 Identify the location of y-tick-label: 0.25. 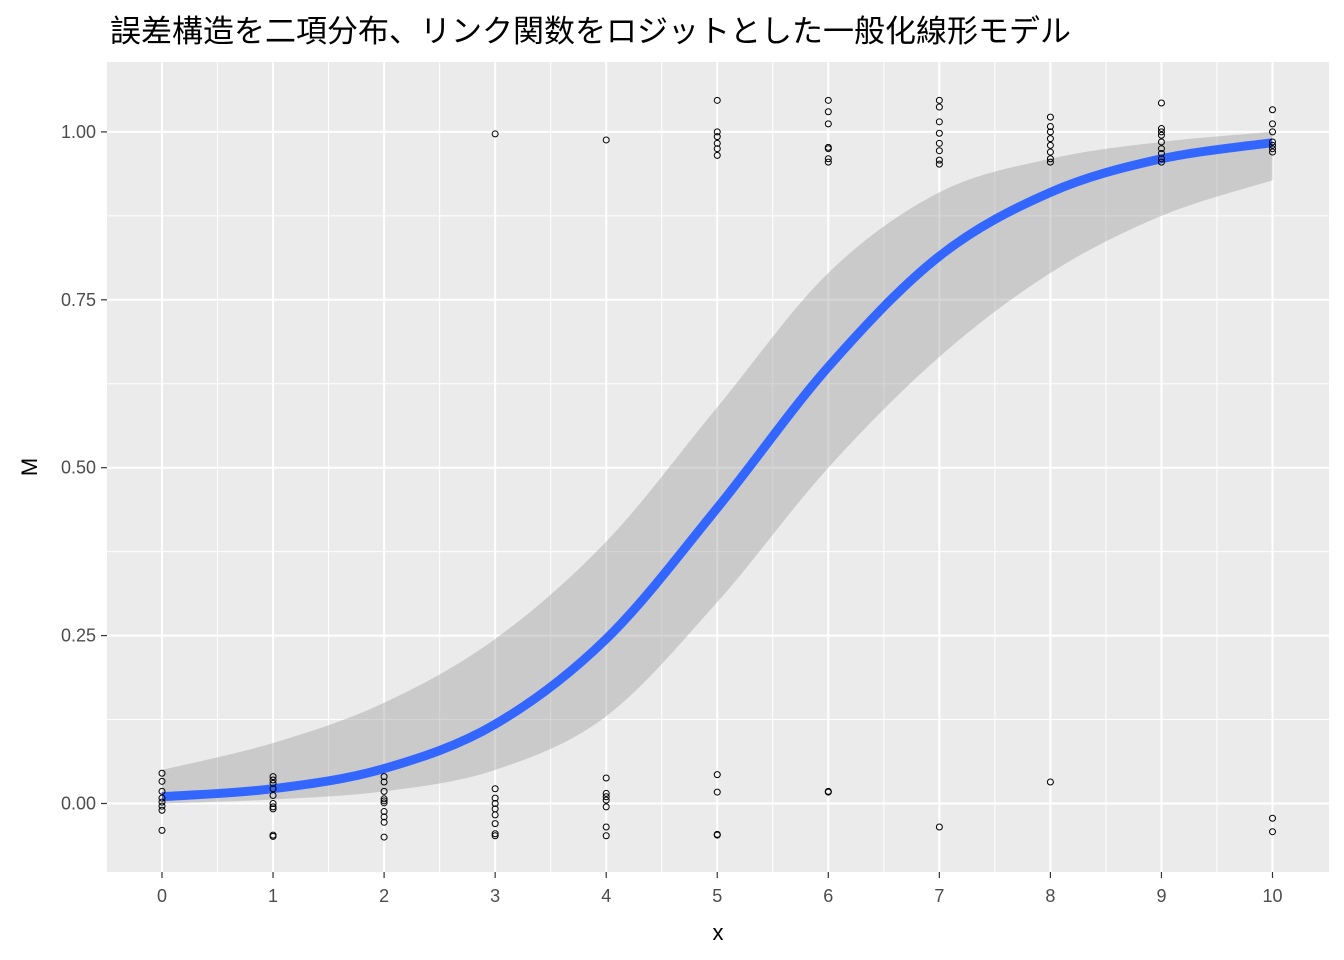
(78, 636).